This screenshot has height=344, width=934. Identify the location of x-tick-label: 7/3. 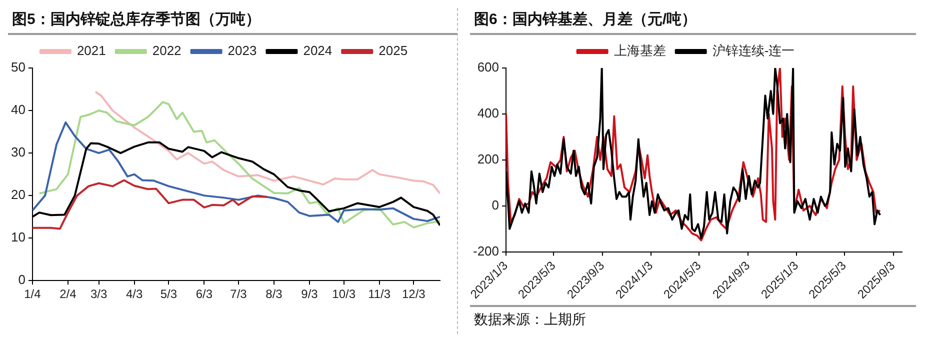
(239, 294).